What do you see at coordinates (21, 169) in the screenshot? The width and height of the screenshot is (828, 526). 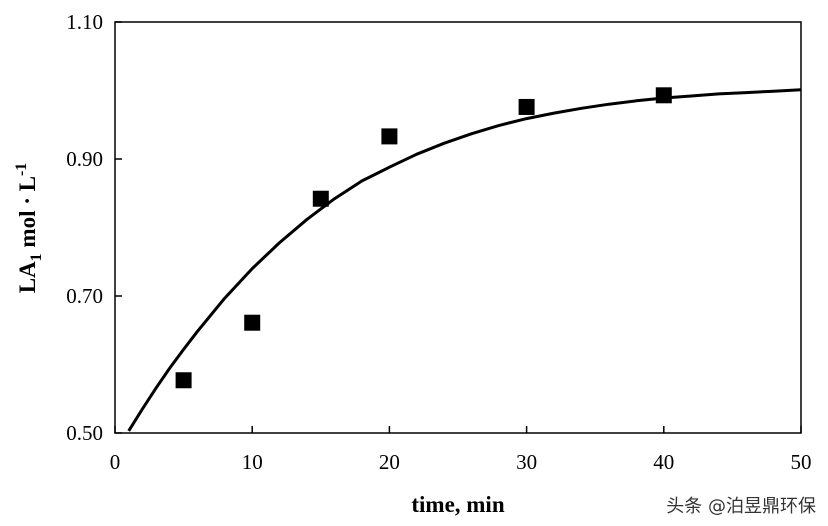 I see `y-axis-title-superscript: -1` at bounding box center [21, 169].